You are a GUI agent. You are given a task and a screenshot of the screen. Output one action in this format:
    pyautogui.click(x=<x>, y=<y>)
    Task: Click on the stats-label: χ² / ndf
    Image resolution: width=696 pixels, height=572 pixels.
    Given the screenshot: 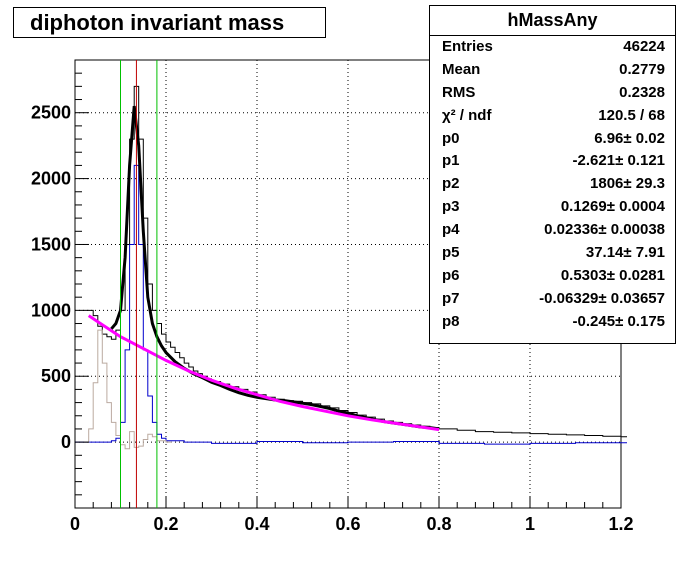 What is the action you would take?
    pyautogui.click(x=467, y=115)
    